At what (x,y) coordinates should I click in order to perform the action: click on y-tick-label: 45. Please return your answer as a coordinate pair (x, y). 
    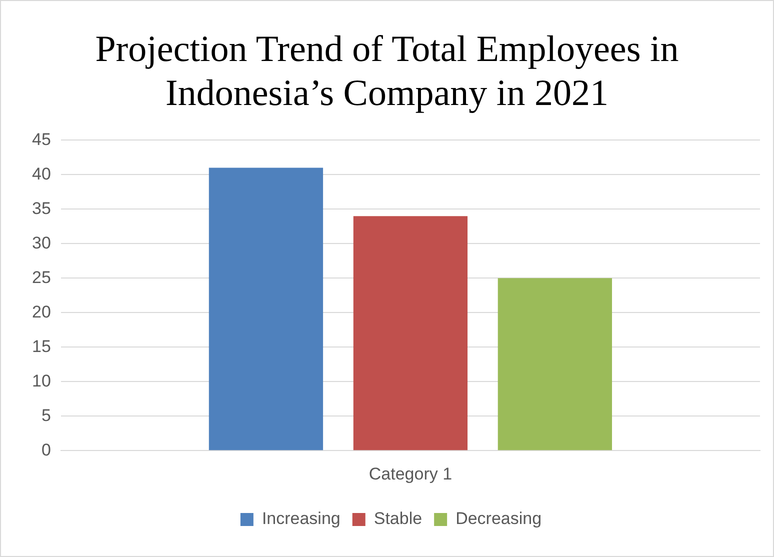
    Looking at the image, I should click on (41, 139).